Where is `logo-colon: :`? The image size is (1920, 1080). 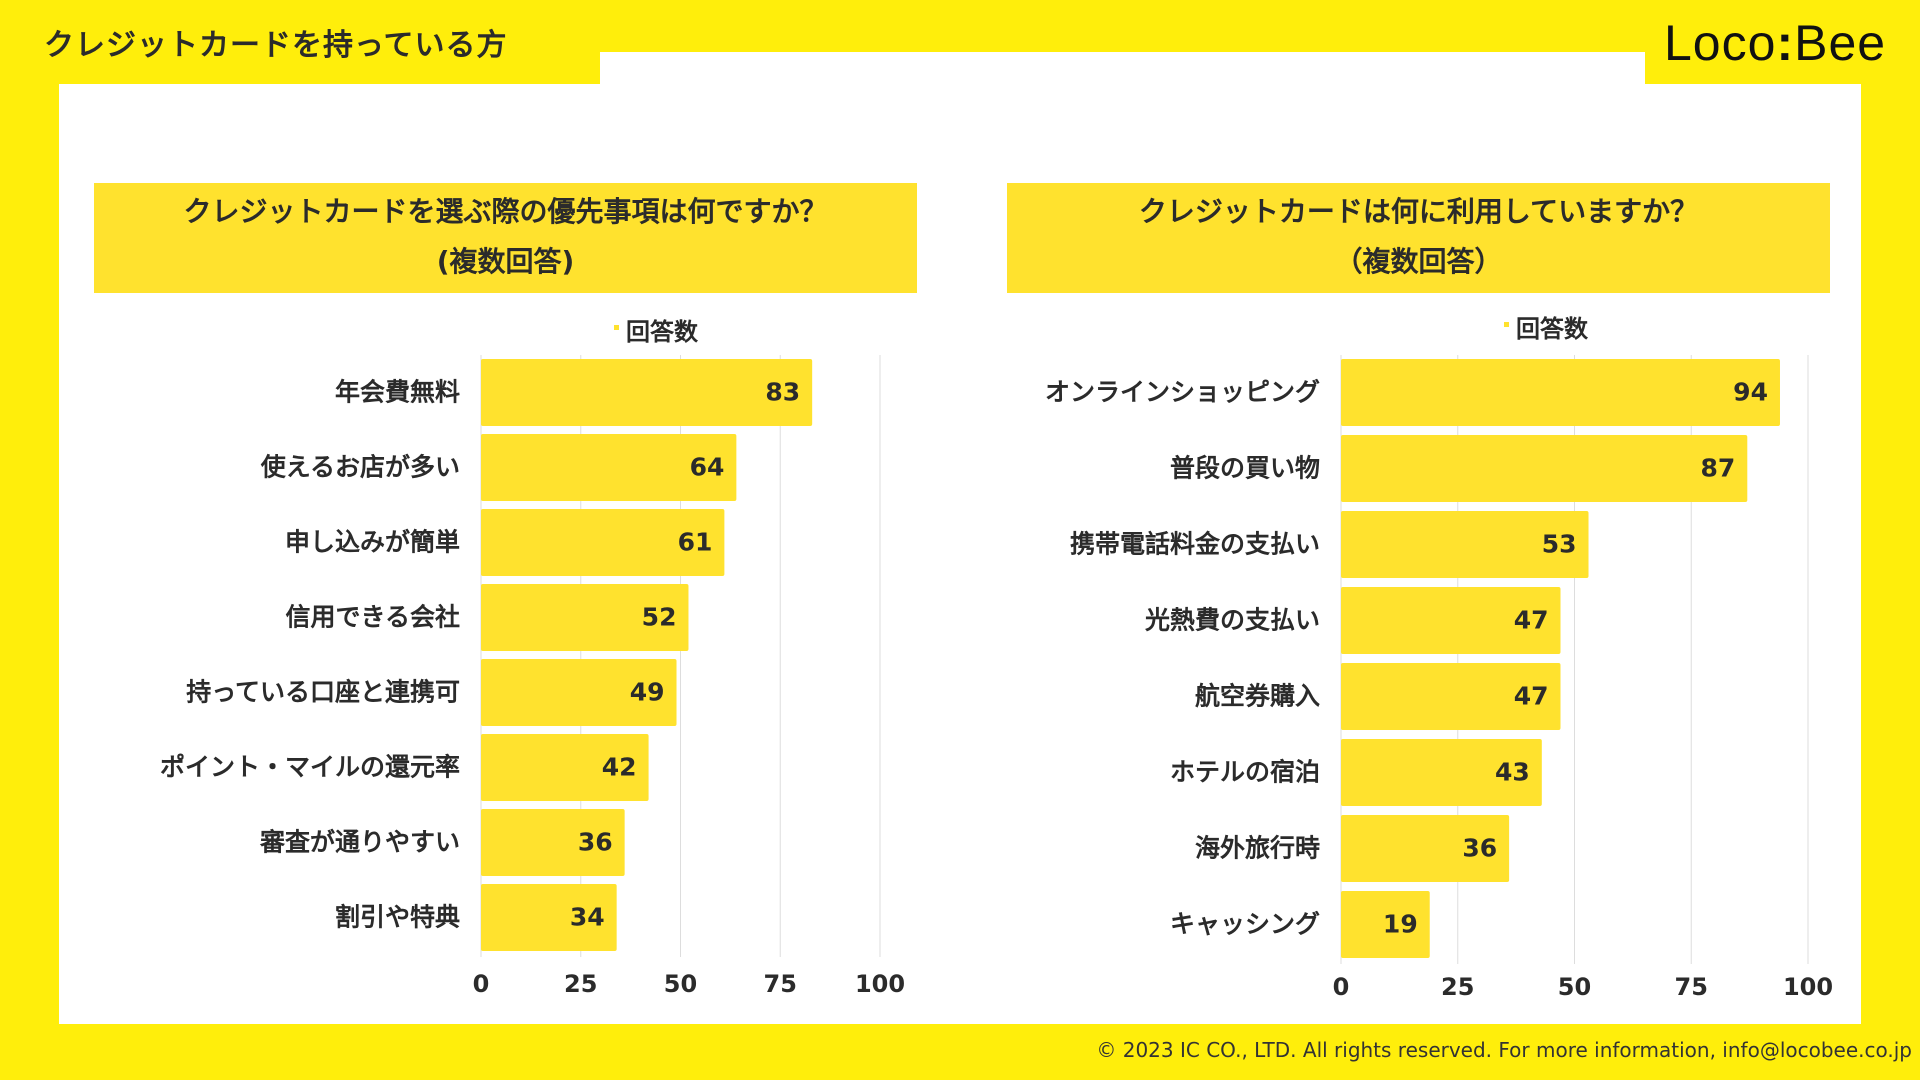
logo-colon: : is located at coordinates (1785, 43).